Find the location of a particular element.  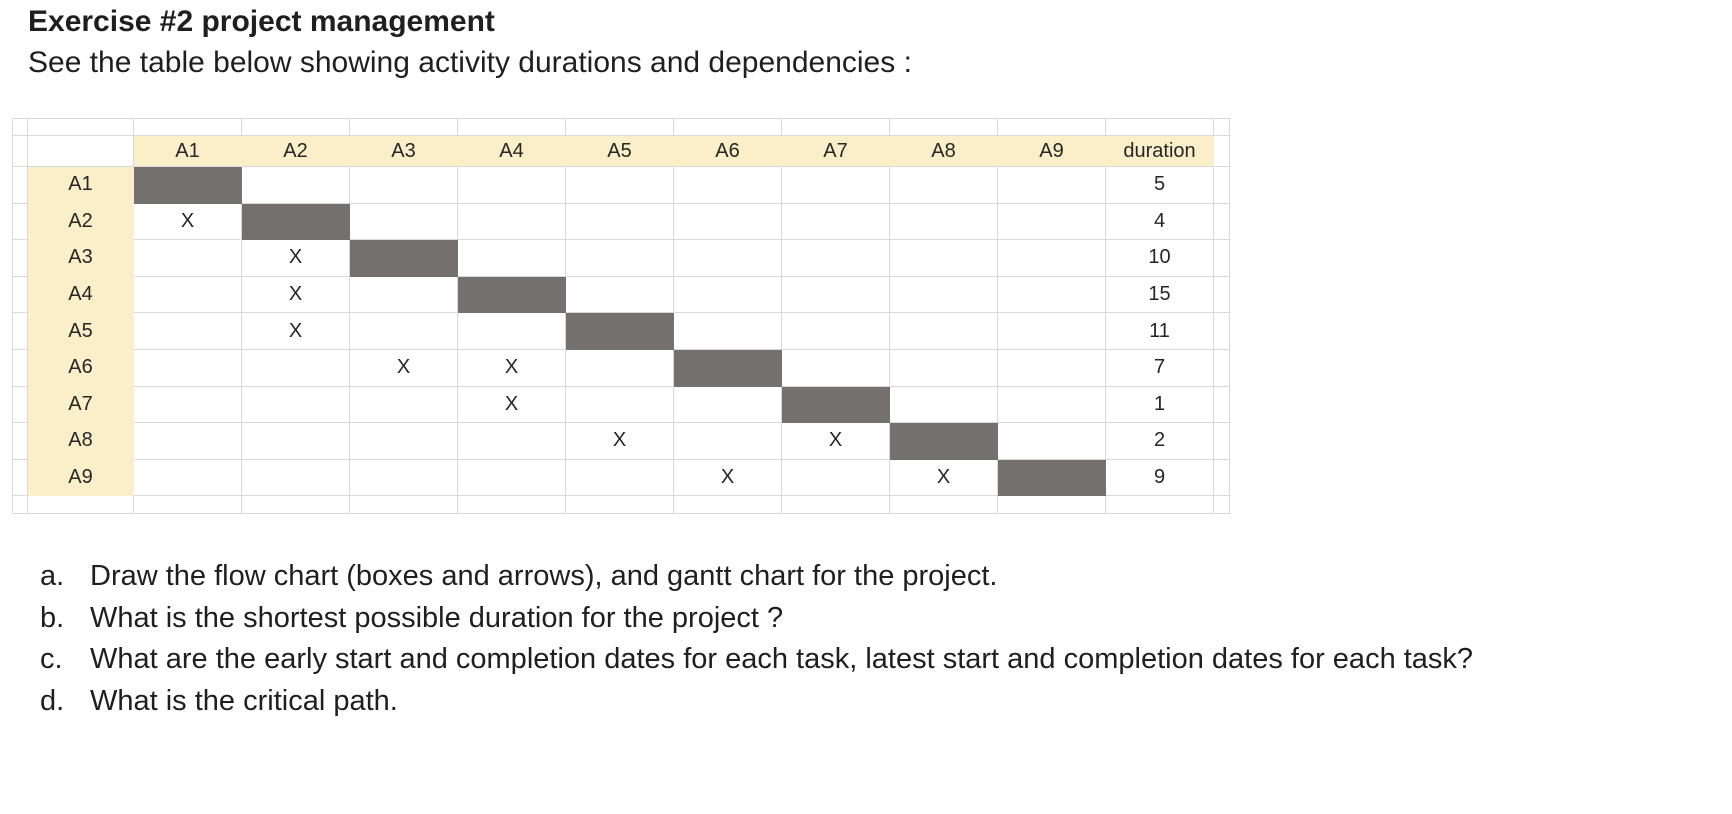

matrix-row: A5 X 11 is located at coordinates (621, 331).